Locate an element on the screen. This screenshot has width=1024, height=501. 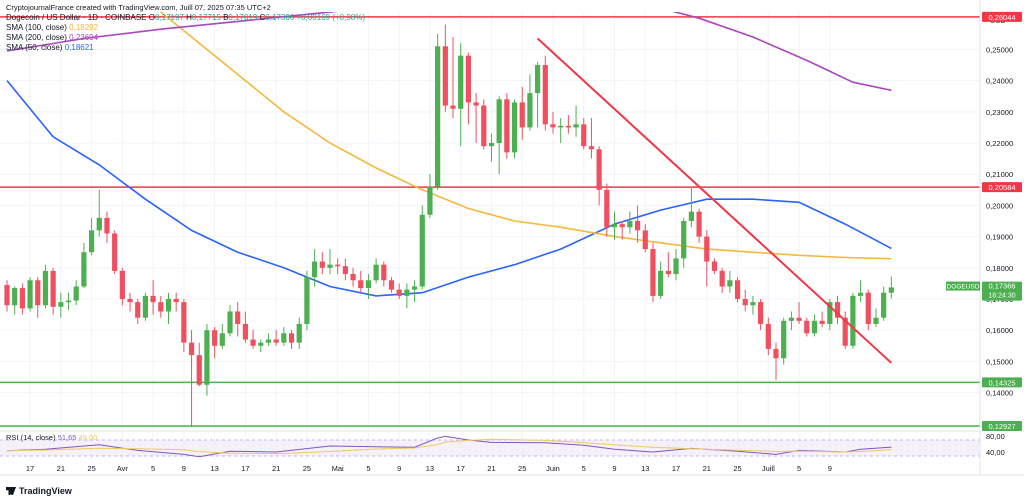
sma200-legend: SMA (200, close) 0,23694 is located at coordinates (52, 37).